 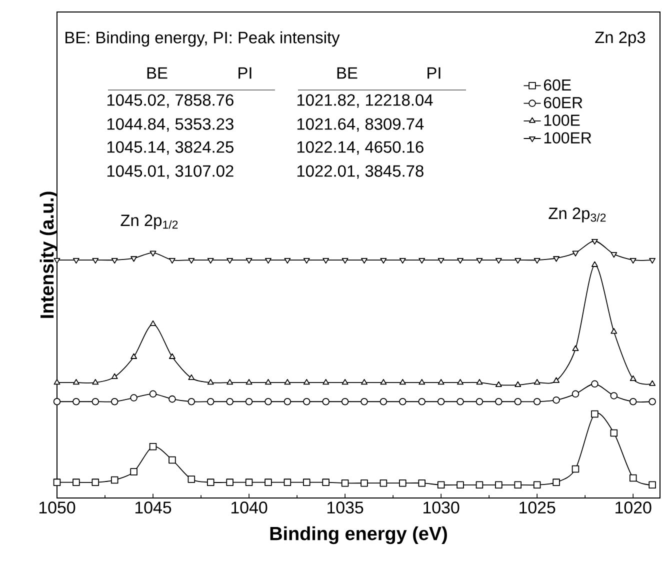 I want to click on text: BE, so click(x=347, y=73).